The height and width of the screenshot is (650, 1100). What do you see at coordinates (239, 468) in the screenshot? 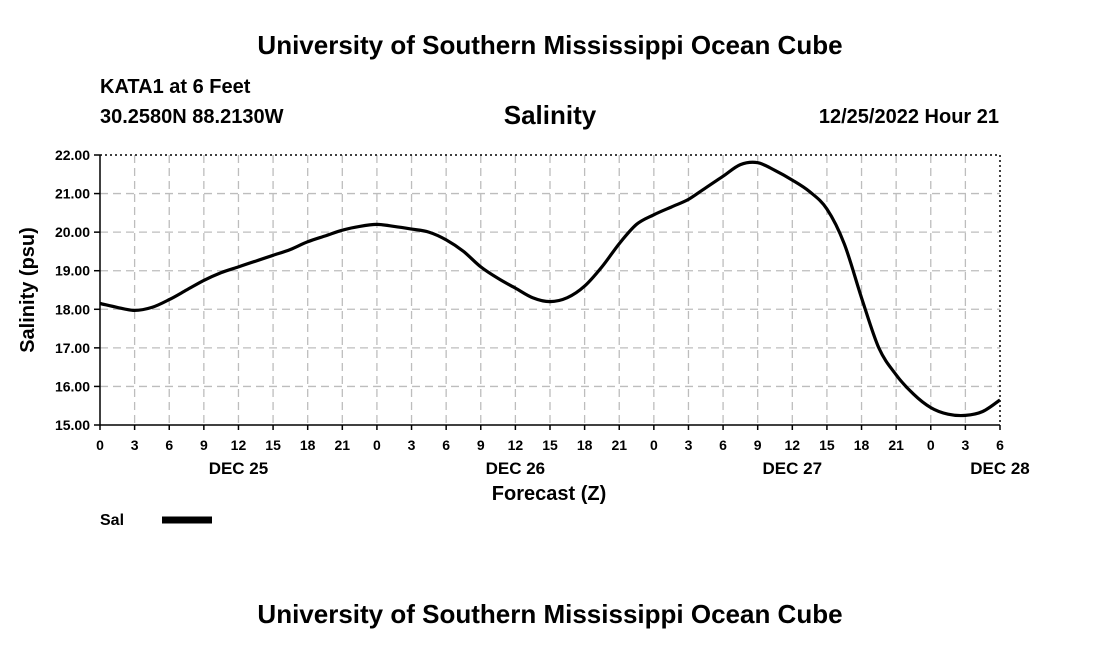
I see `day-label: DEC 25` at bounding box center [239, 468].